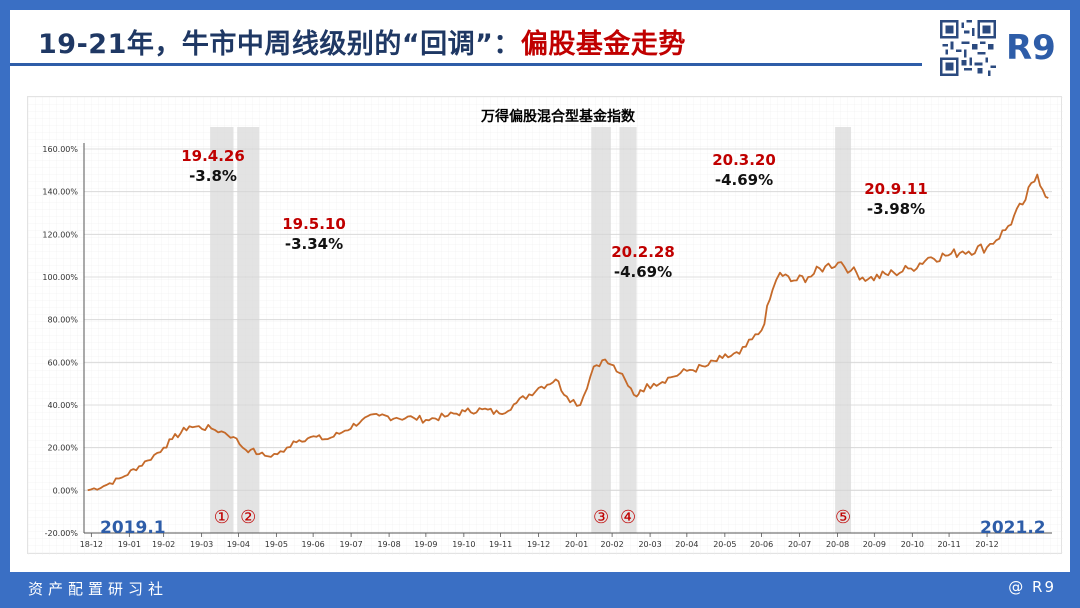  Describe the element at coordinates (248, 517) in the screenshot. I see `circled-marker-2: ②` at that location.